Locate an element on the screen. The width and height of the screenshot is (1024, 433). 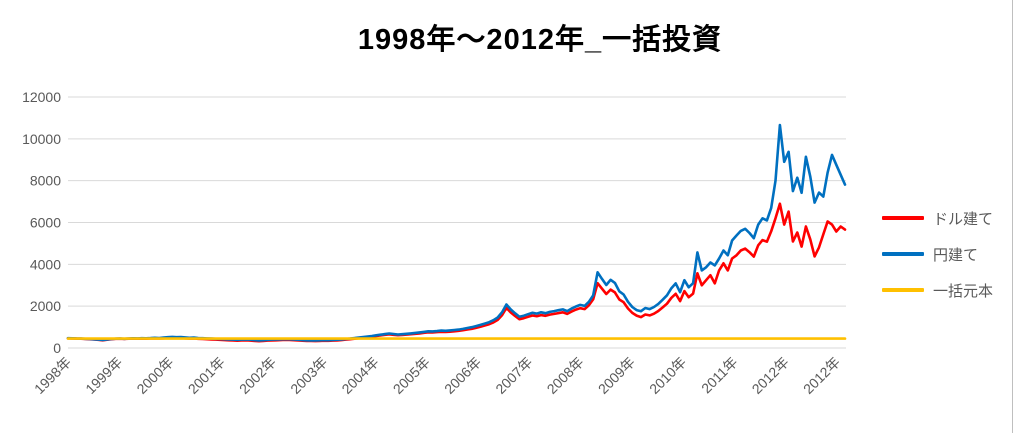
y-tick-label: 2000 is located at coordinates (45, 306).